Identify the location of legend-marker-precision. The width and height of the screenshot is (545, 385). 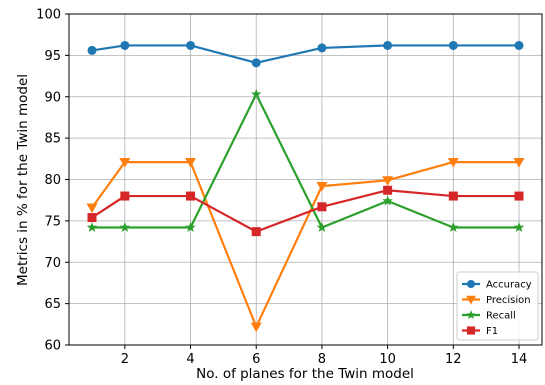
(471, 300).